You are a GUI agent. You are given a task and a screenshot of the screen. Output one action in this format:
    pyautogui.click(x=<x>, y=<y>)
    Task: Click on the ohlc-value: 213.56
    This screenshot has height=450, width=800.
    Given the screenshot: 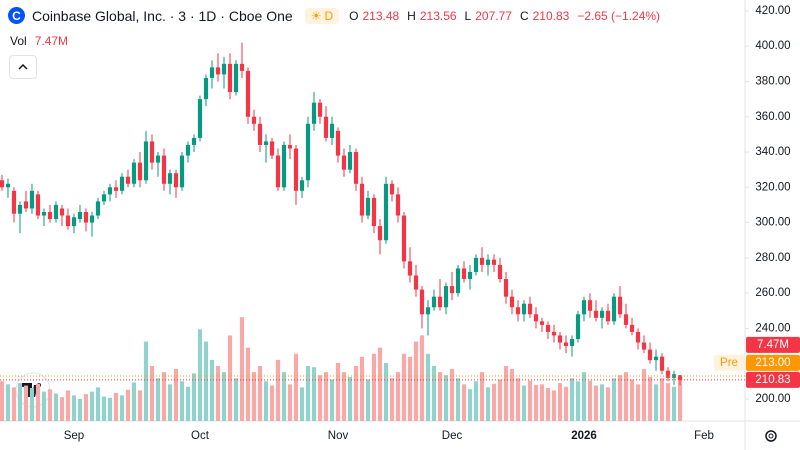 What is the action you would take?
    pyautogui.click(x=438, y=15)
    